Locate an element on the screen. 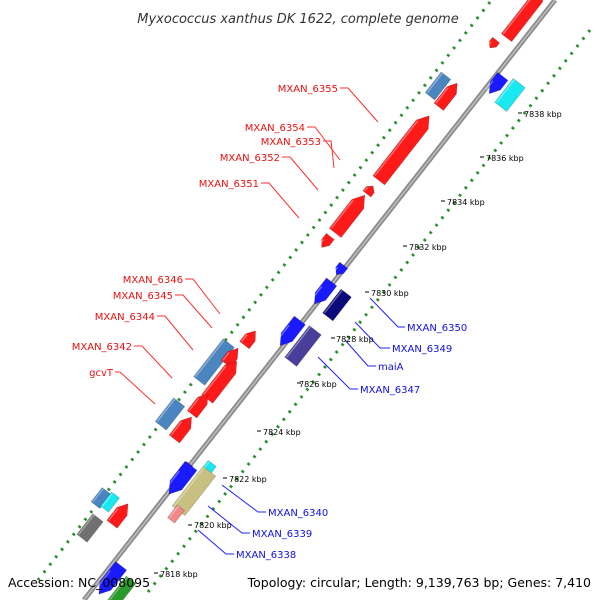  gene-label: MXAN_6352 is located at coordinates (250, 158).